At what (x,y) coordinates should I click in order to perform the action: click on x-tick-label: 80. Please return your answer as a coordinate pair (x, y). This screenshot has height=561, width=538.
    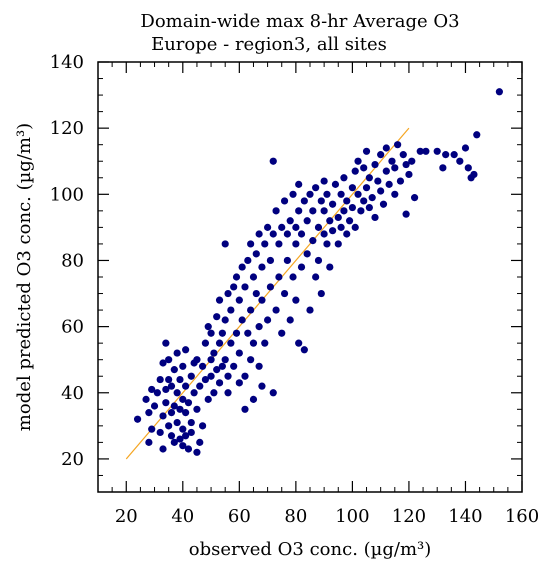
    Looking at the image, I should click on (295, 516).